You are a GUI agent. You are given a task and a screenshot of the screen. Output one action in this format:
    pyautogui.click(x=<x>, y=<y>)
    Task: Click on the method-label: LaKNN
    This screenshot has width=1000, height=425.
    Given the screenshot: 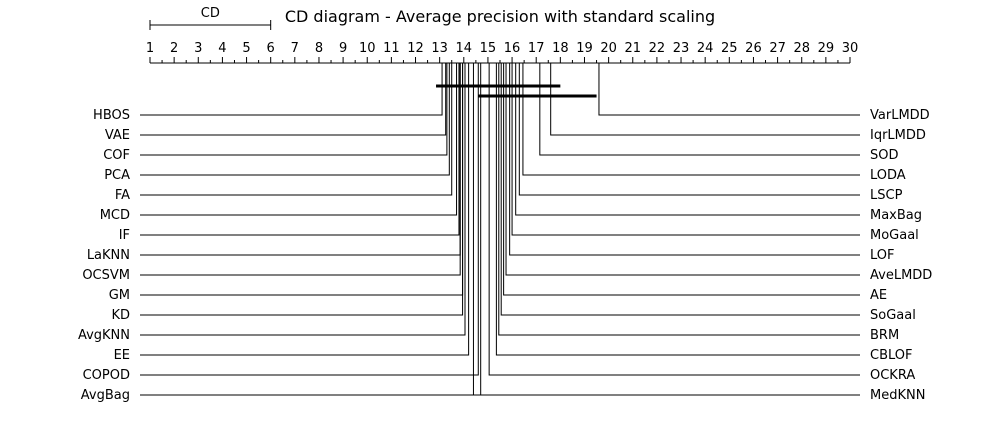 What is the action you would take?
    pyautogui.click(x=108, y=255)
    